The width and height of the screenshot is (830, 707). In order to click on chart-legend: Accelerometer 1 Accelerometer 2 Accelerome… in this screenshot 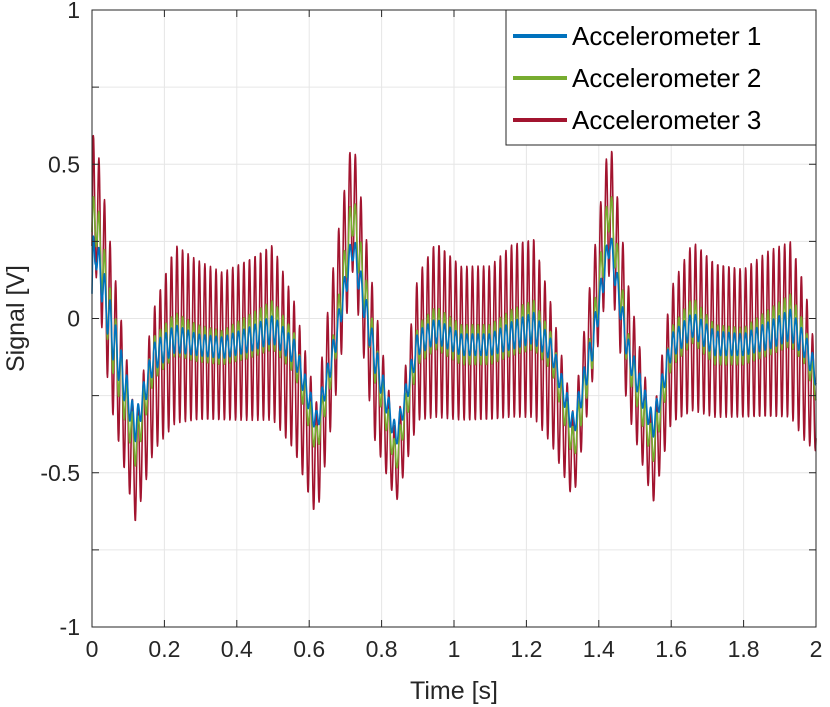, I will do `click(661, 77)`.